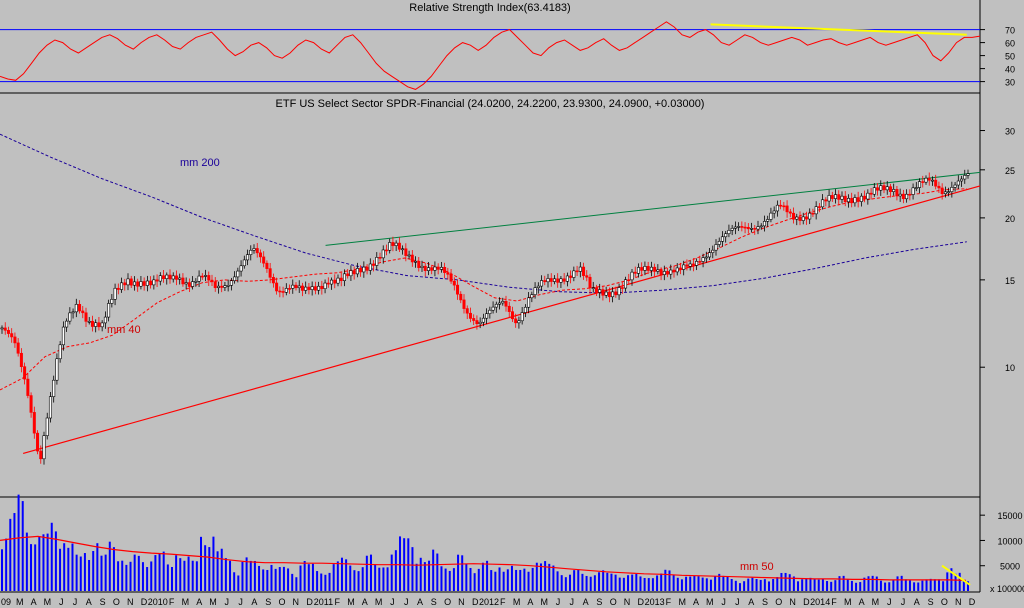 The width and height of the screenshot is (1024, 608). Describe the element at coordinates (613, 602) in the screenshot. I see `x-tick-label: O` at that location.